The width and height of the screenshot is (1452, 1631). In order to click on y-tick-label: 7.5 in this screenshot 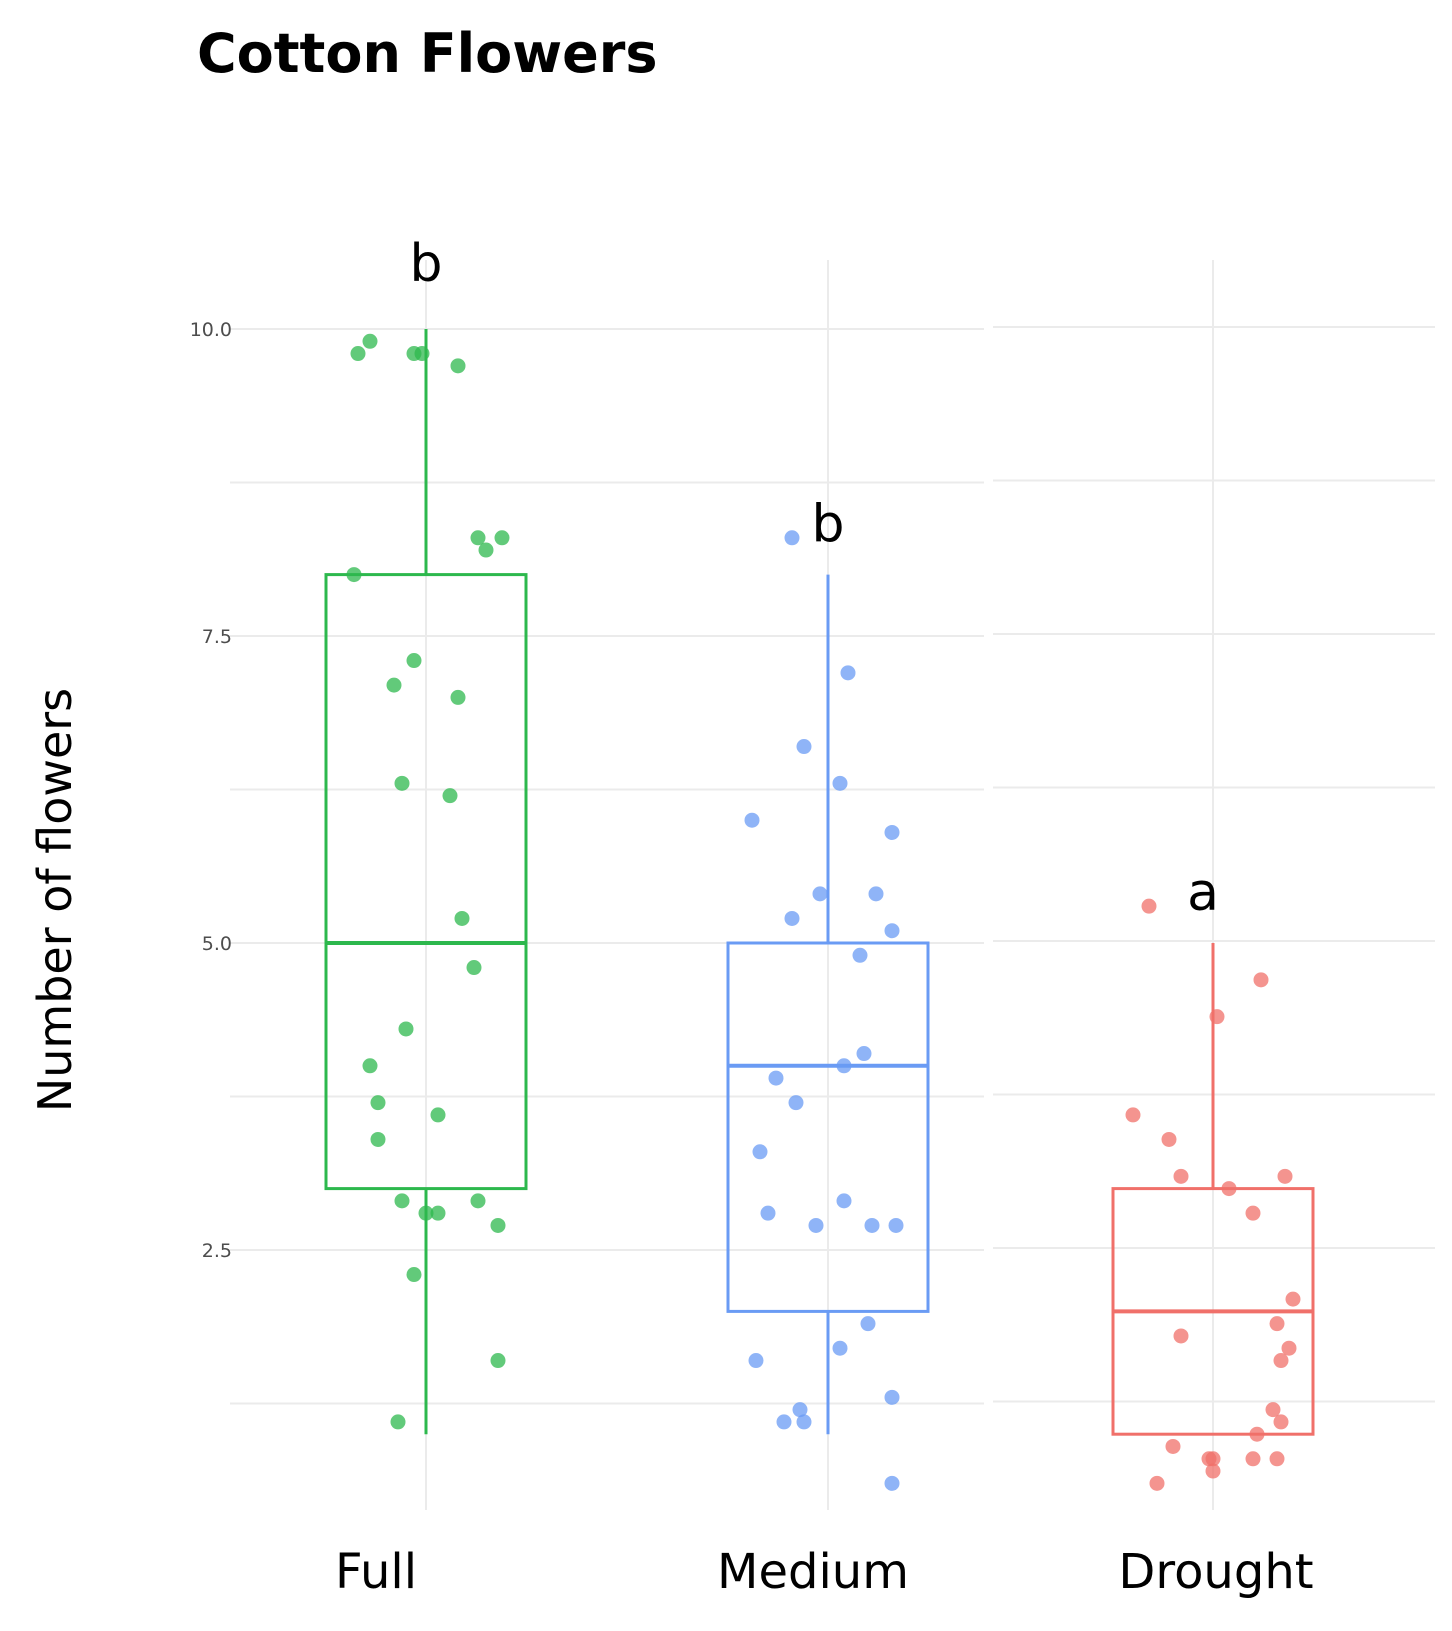, I will do `click(217, 637)`.